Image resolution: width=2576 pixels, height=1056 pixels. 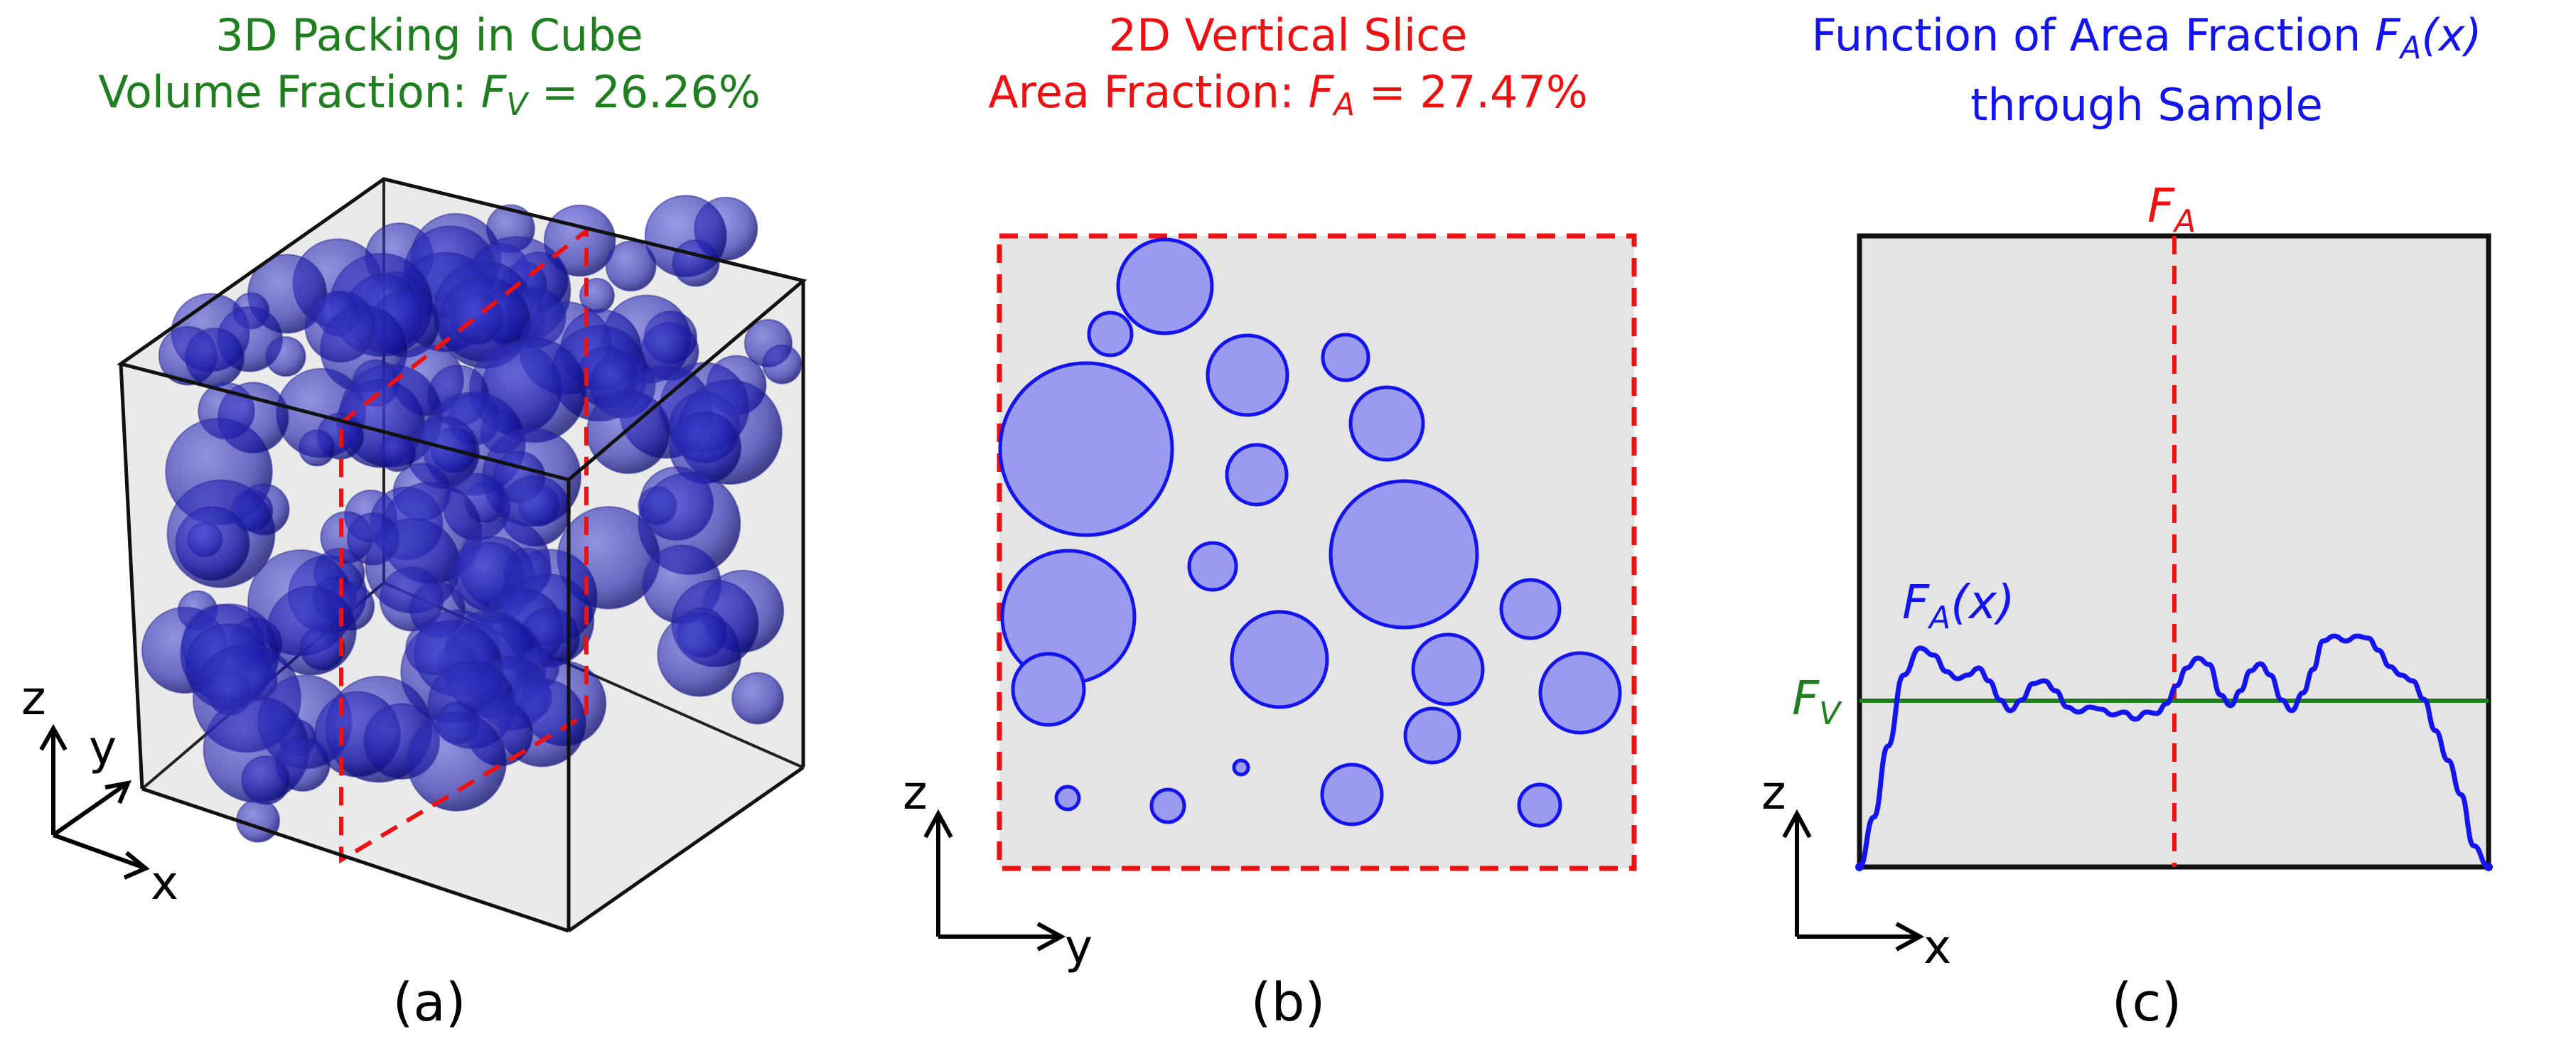 What do you see at coordinates (33, 699) in the screenshot?
I see `axis-z-label-a: z` at bounding box center [33, 699].